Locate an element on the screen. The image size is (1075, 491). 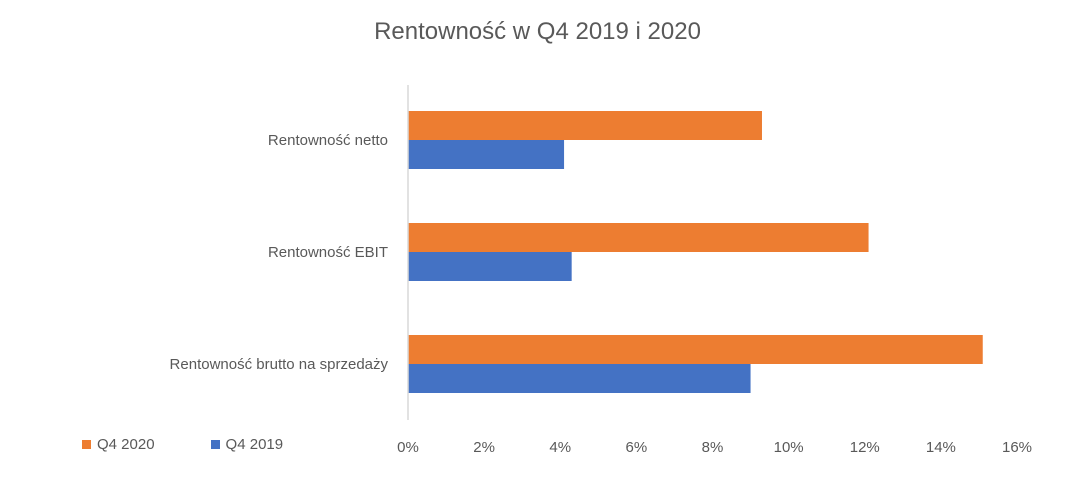
chart-title: Rentowność w Q4 2019 i 2020 is located at coordinates (537, 31).